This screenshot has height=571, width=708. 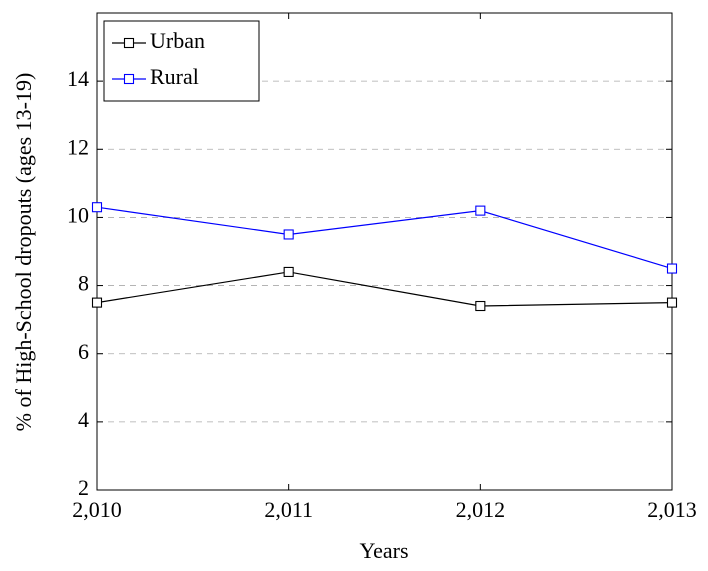 What do you see at coordinates (174, 76) in the screenshot?
I see `legend-label: Rural` at bounding box center [174, 76].